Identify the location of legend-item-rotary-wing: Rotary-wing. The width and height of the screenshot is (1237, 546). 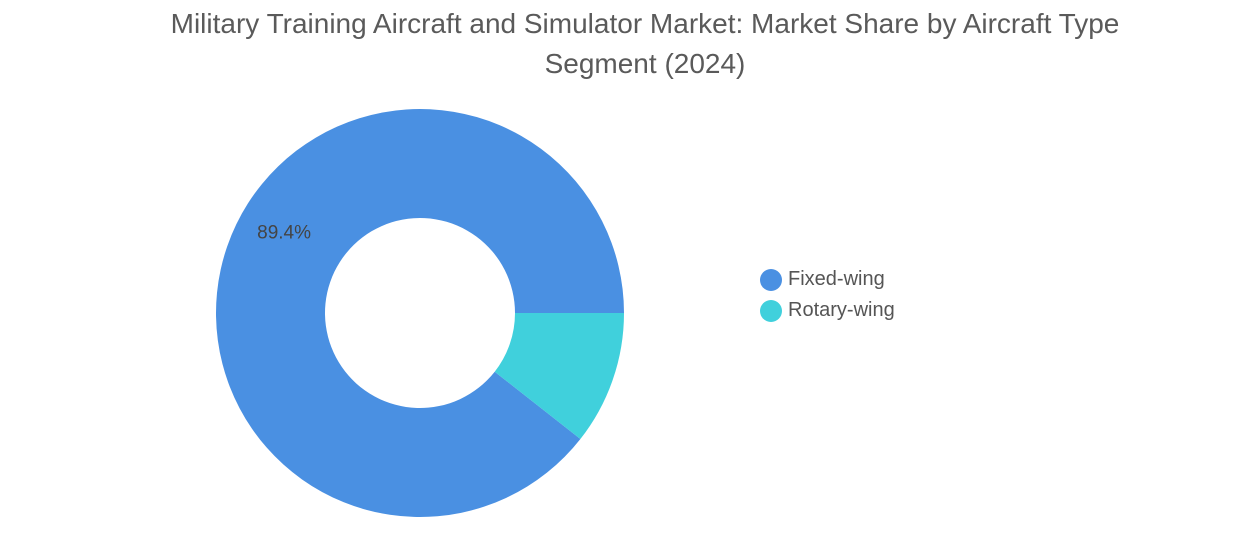
(827, 310).